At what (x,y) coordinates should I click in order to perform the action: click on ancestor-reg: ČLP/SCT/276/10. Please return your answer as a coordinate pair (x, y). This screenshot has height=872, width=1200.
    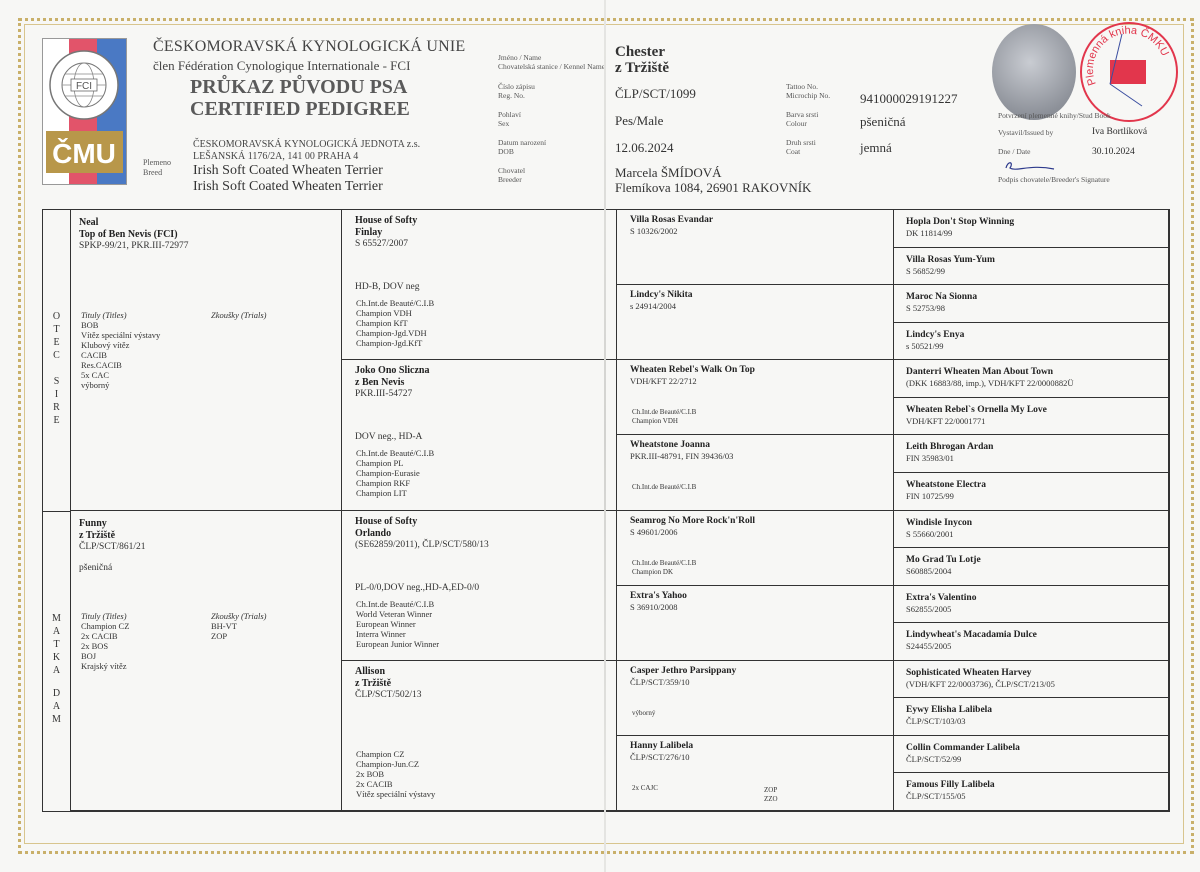
    Looking at the image, I should click on (660, 756).